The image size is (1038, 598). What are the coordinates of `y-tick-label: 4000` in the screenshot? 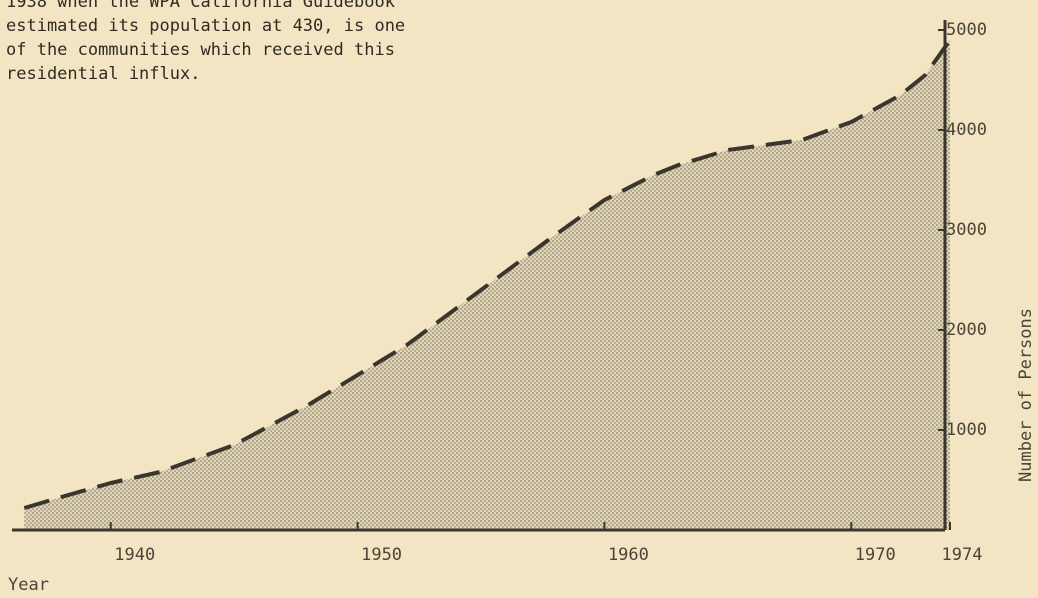 It's located at (966, 130).